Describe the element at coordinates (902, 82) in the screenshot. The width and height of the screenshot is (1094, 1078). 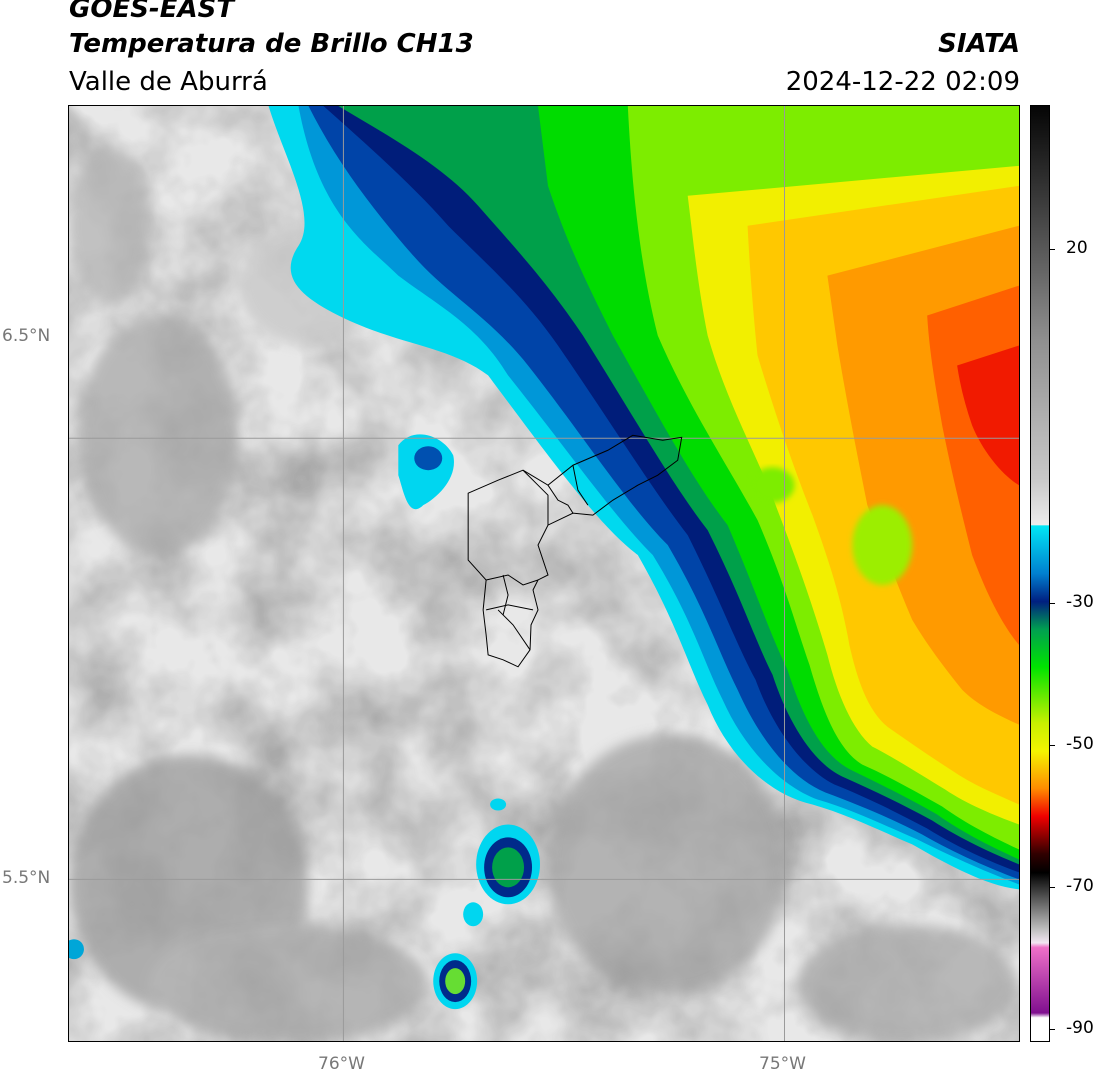
I see `timestamp: 2024-12-22 02:09` at that location.